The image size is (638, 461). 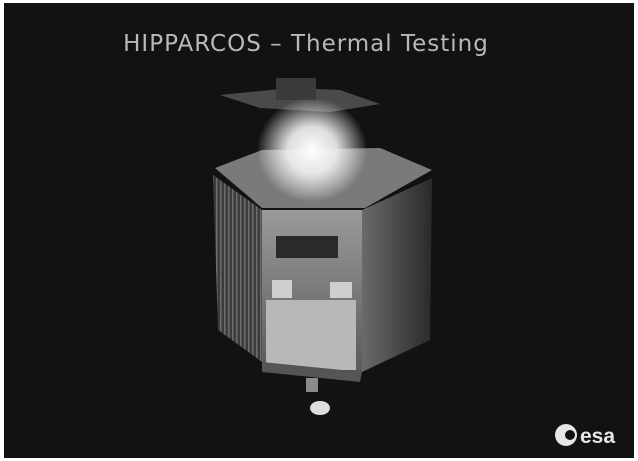 I want to click on esa-logo: esa, so click(x=585, y=436).